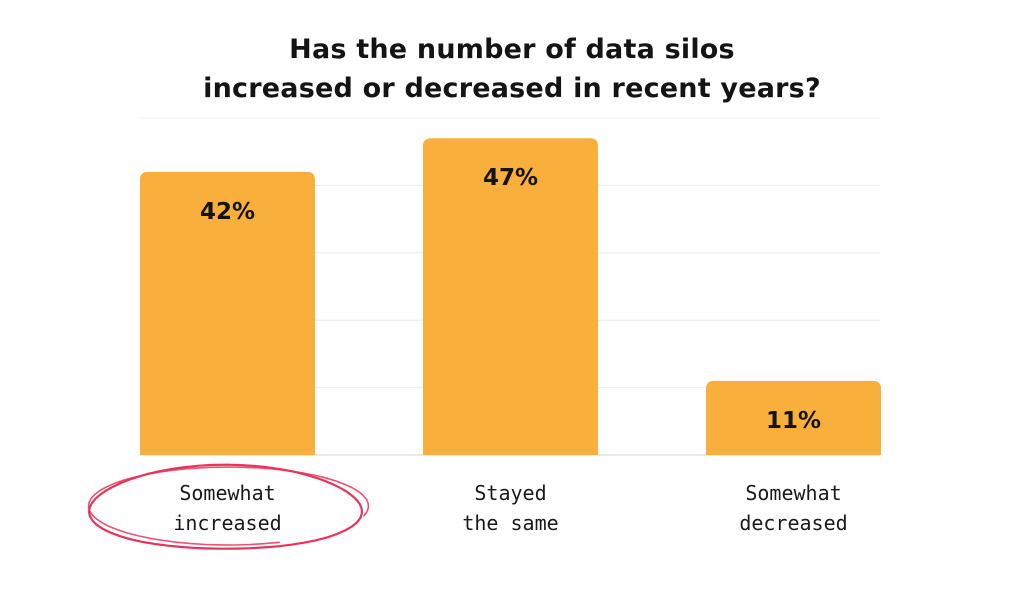  I want to click on chart-title-line-1: Has the number of data silos, so click(512, 49).